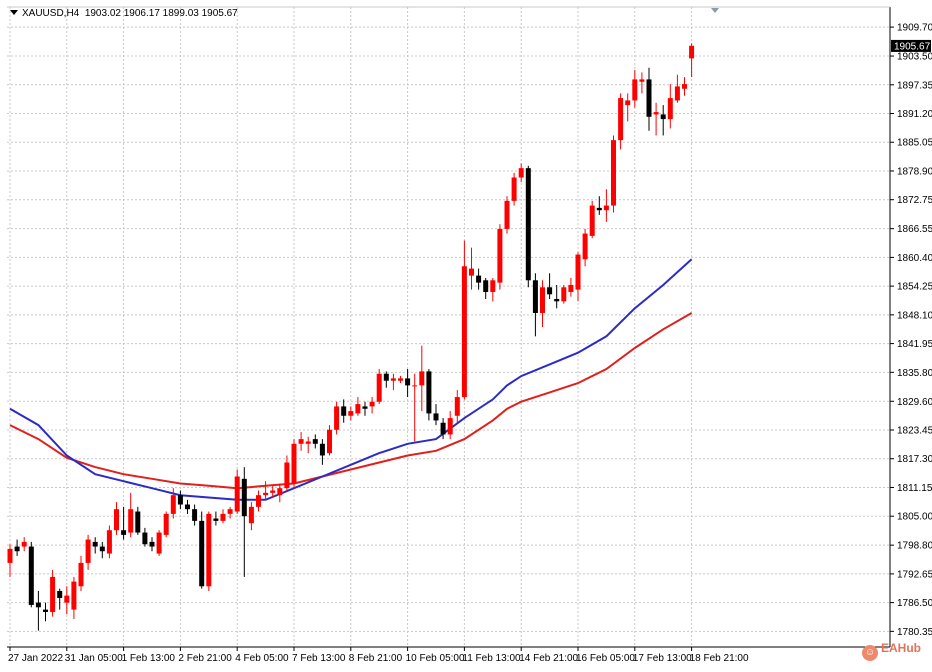 This screenshot has height=672, width=932. What do you see at coordinates (914, 57) in the screenshot?
I see `y-tick-label: 1903.50` at bounding box center [914, 57].